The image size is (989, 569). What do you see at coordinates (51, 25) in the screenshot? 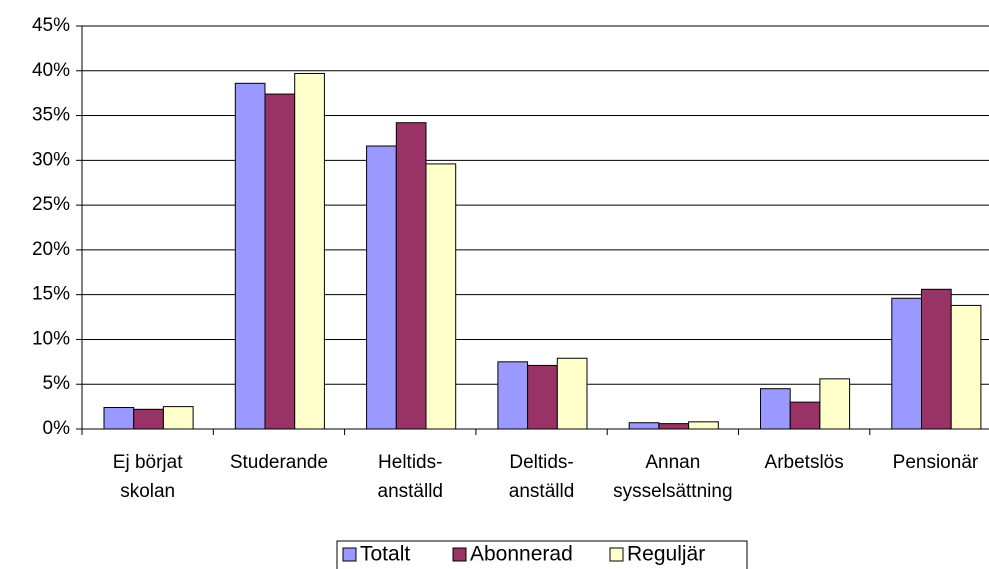
I see `y-tick-label: 45%` at bounding box center [51, 25].